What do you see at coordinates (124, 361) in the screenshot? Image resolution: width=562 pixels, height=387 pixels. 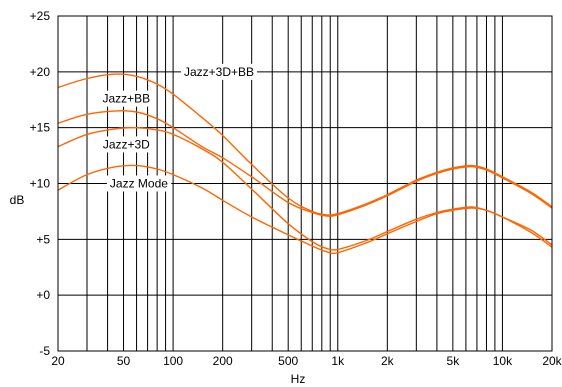 I see `x-tick-label: 50` at bounding box center [124, 361].